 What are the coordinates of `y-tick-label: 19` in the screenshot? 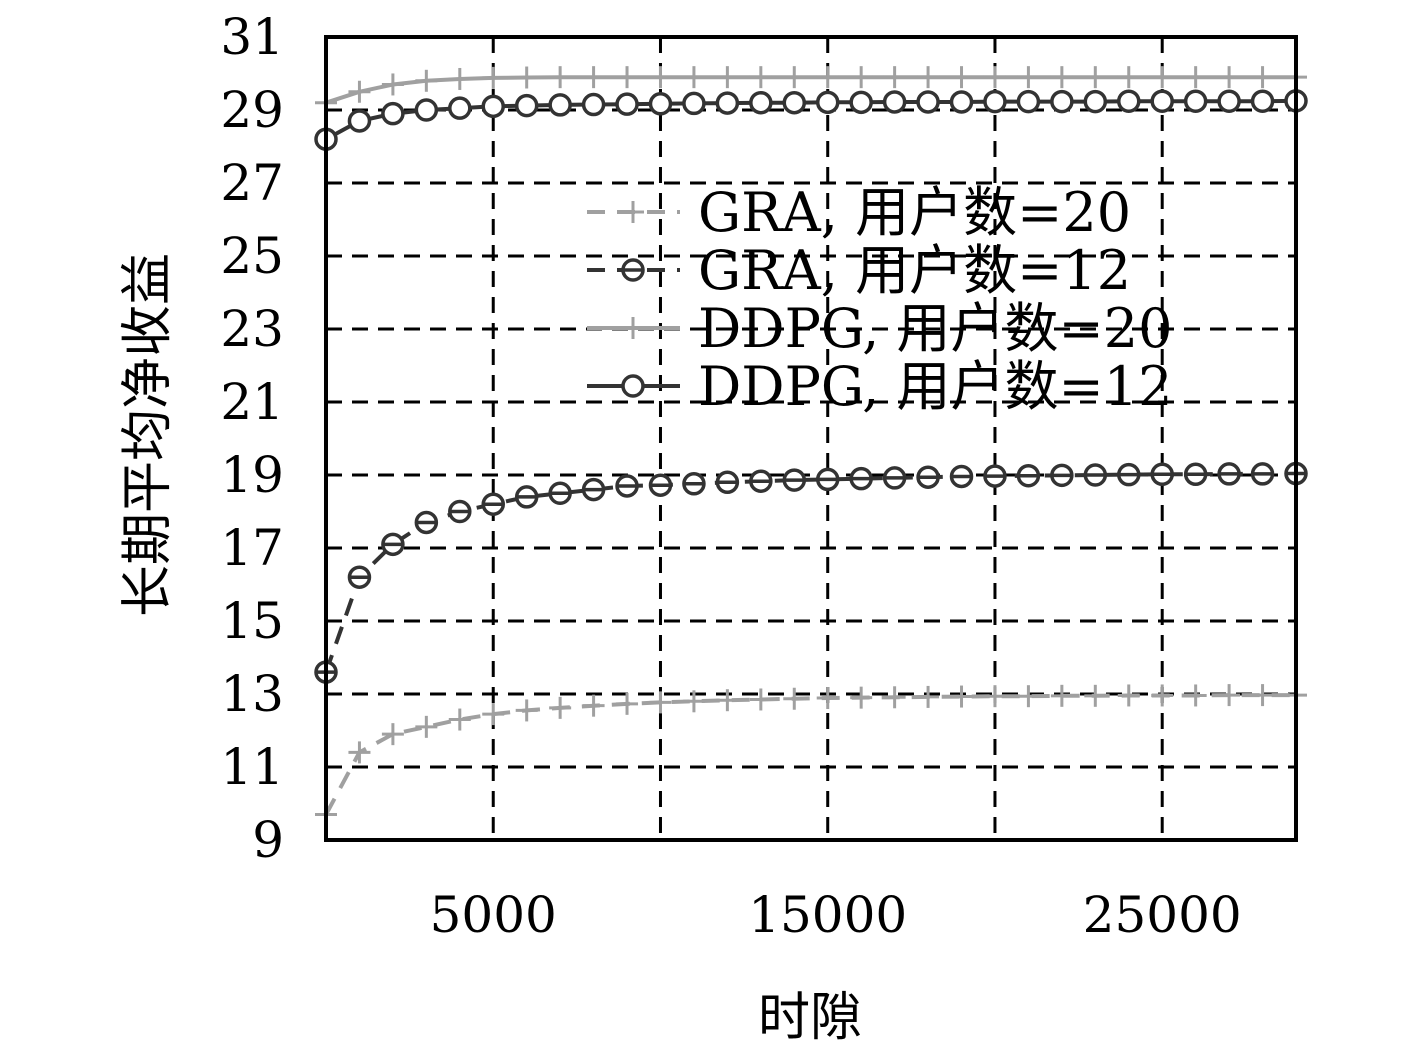 It's located at (252, 475).